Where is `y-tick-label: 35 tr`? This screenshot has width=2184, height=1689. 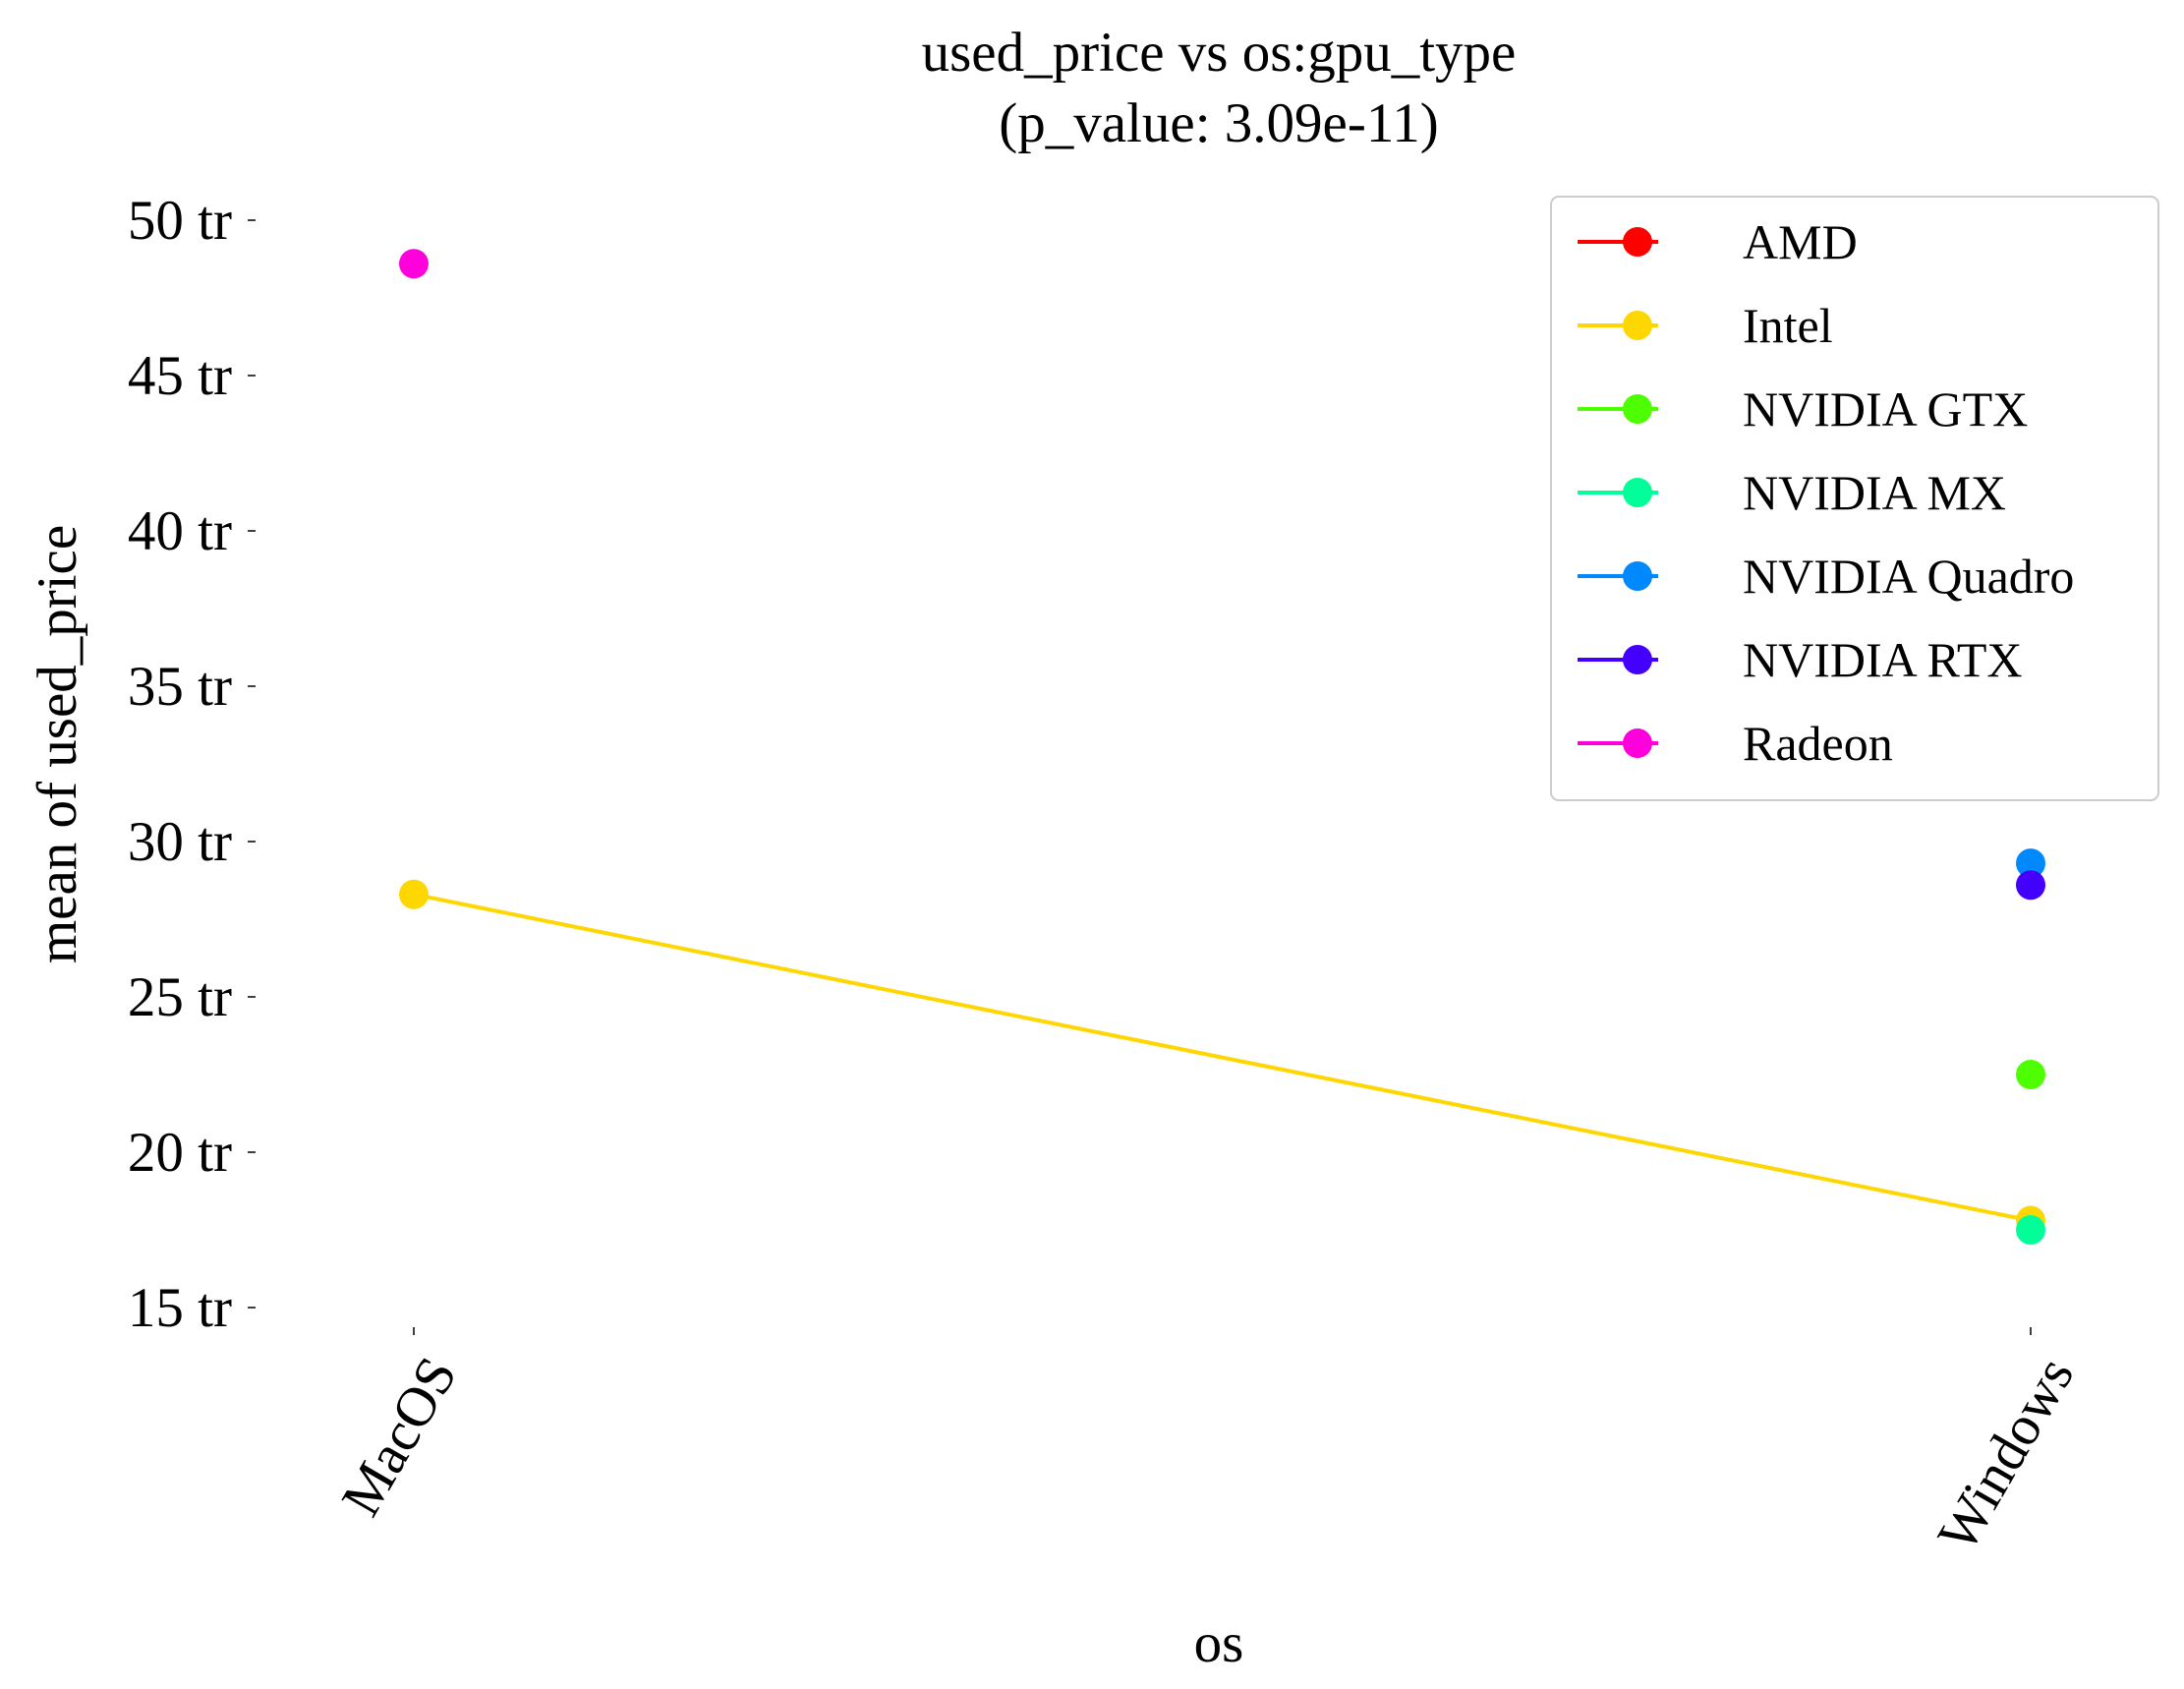 y-tick-label: 35 tr is located at coordinates (180, 687).